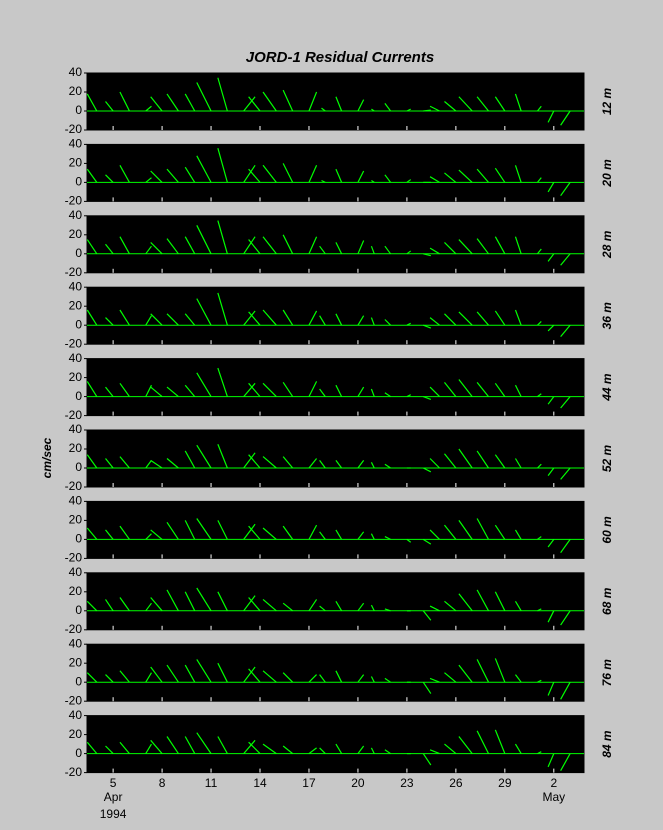 The height and width of the screenshot is (830, 663). Describe the element at coordinates (607, 244) in the screenshot. I see `panel-label: 28 m` at that location.